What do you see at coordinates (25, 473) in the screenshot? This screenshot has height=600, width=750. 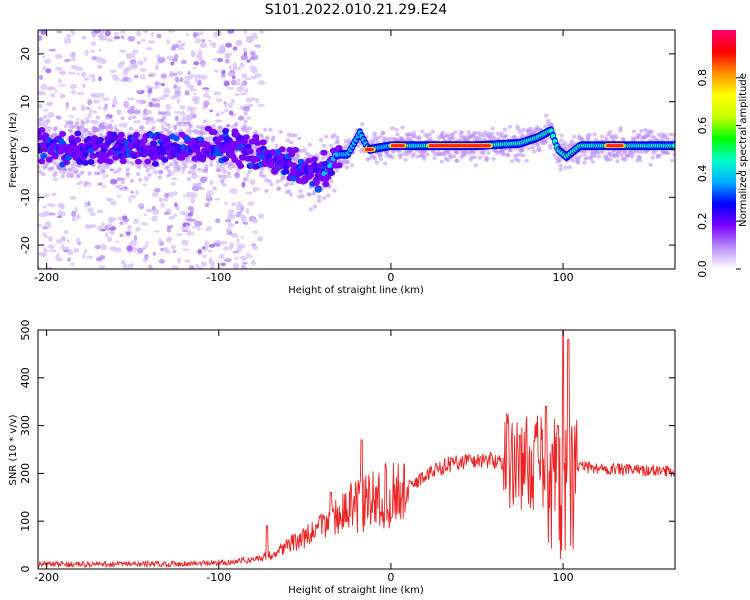 I see `snr-ytick-label: 200` at bounding box center [25, 473].